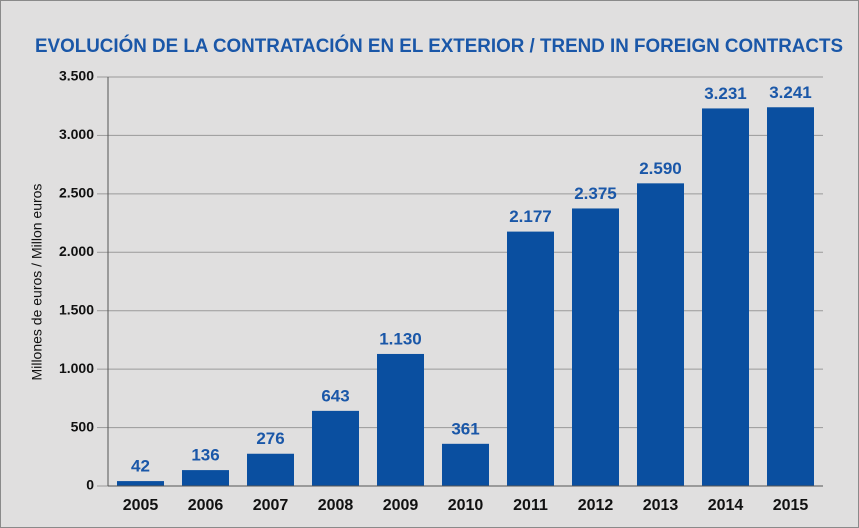 The image size is (859, 528). What do you see at coordinates (726, 505) in the screenshot?
I see `x-tick-label: 2014` at bounding box center [726, 505].